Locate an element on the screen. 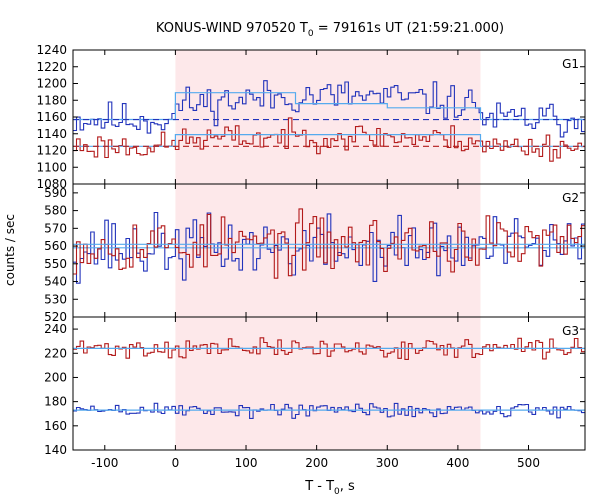  x-tick-label: -100 is located at coordinates (104, 463).